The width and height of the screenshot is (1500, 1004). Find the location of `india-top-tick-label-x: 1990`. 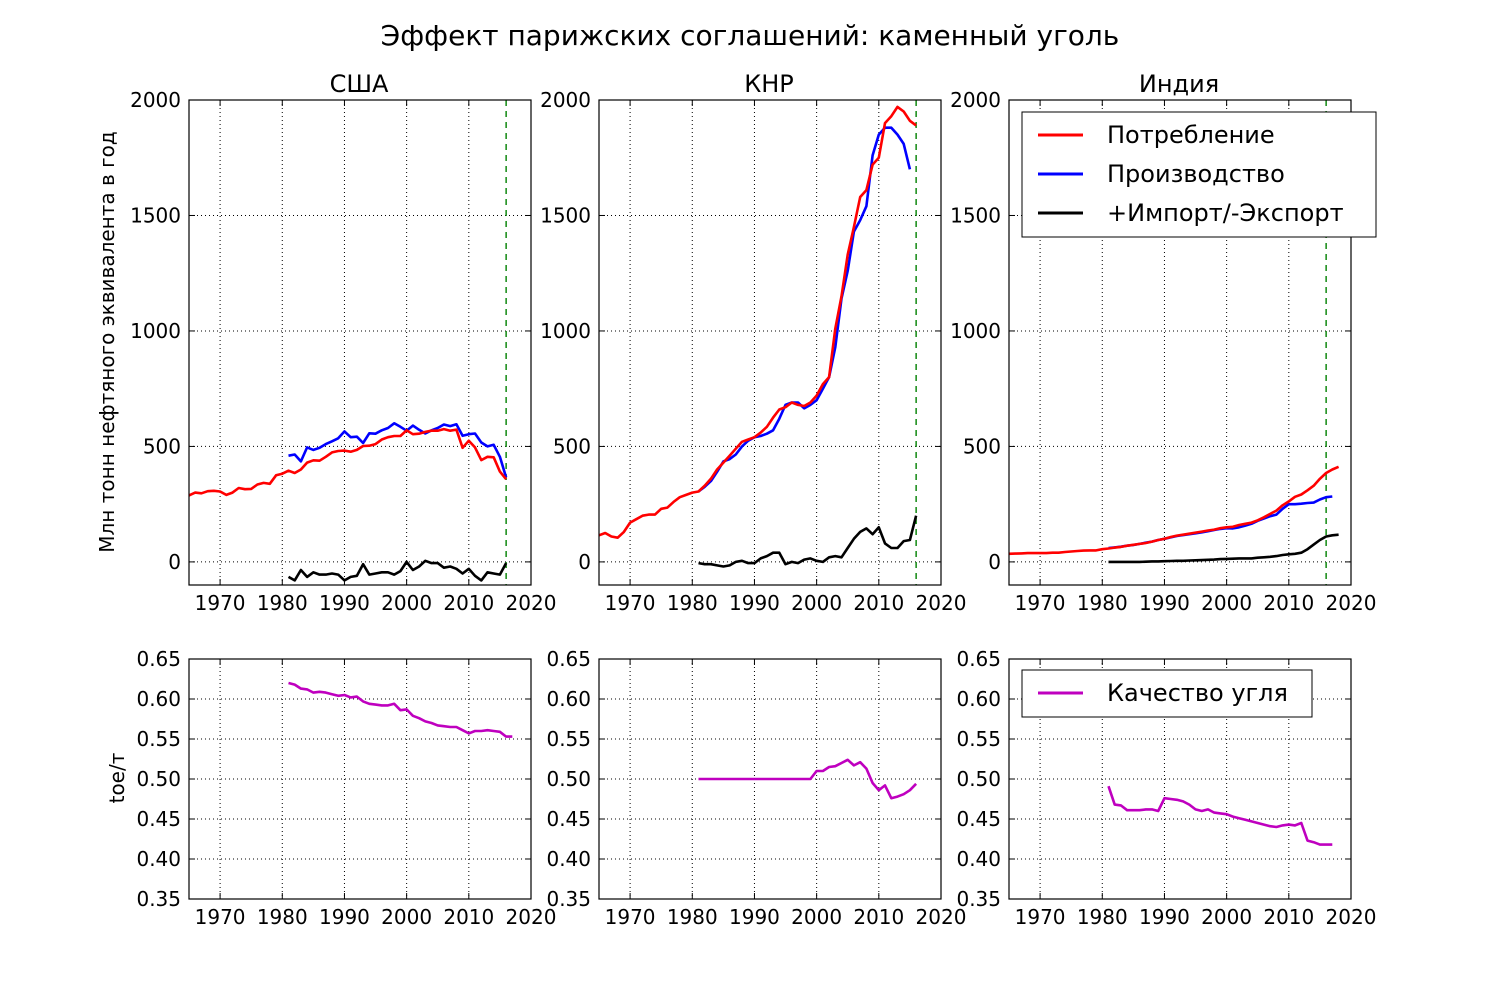

india-top-tick-label-x: 1990 is located at coordinates (1164, 603).